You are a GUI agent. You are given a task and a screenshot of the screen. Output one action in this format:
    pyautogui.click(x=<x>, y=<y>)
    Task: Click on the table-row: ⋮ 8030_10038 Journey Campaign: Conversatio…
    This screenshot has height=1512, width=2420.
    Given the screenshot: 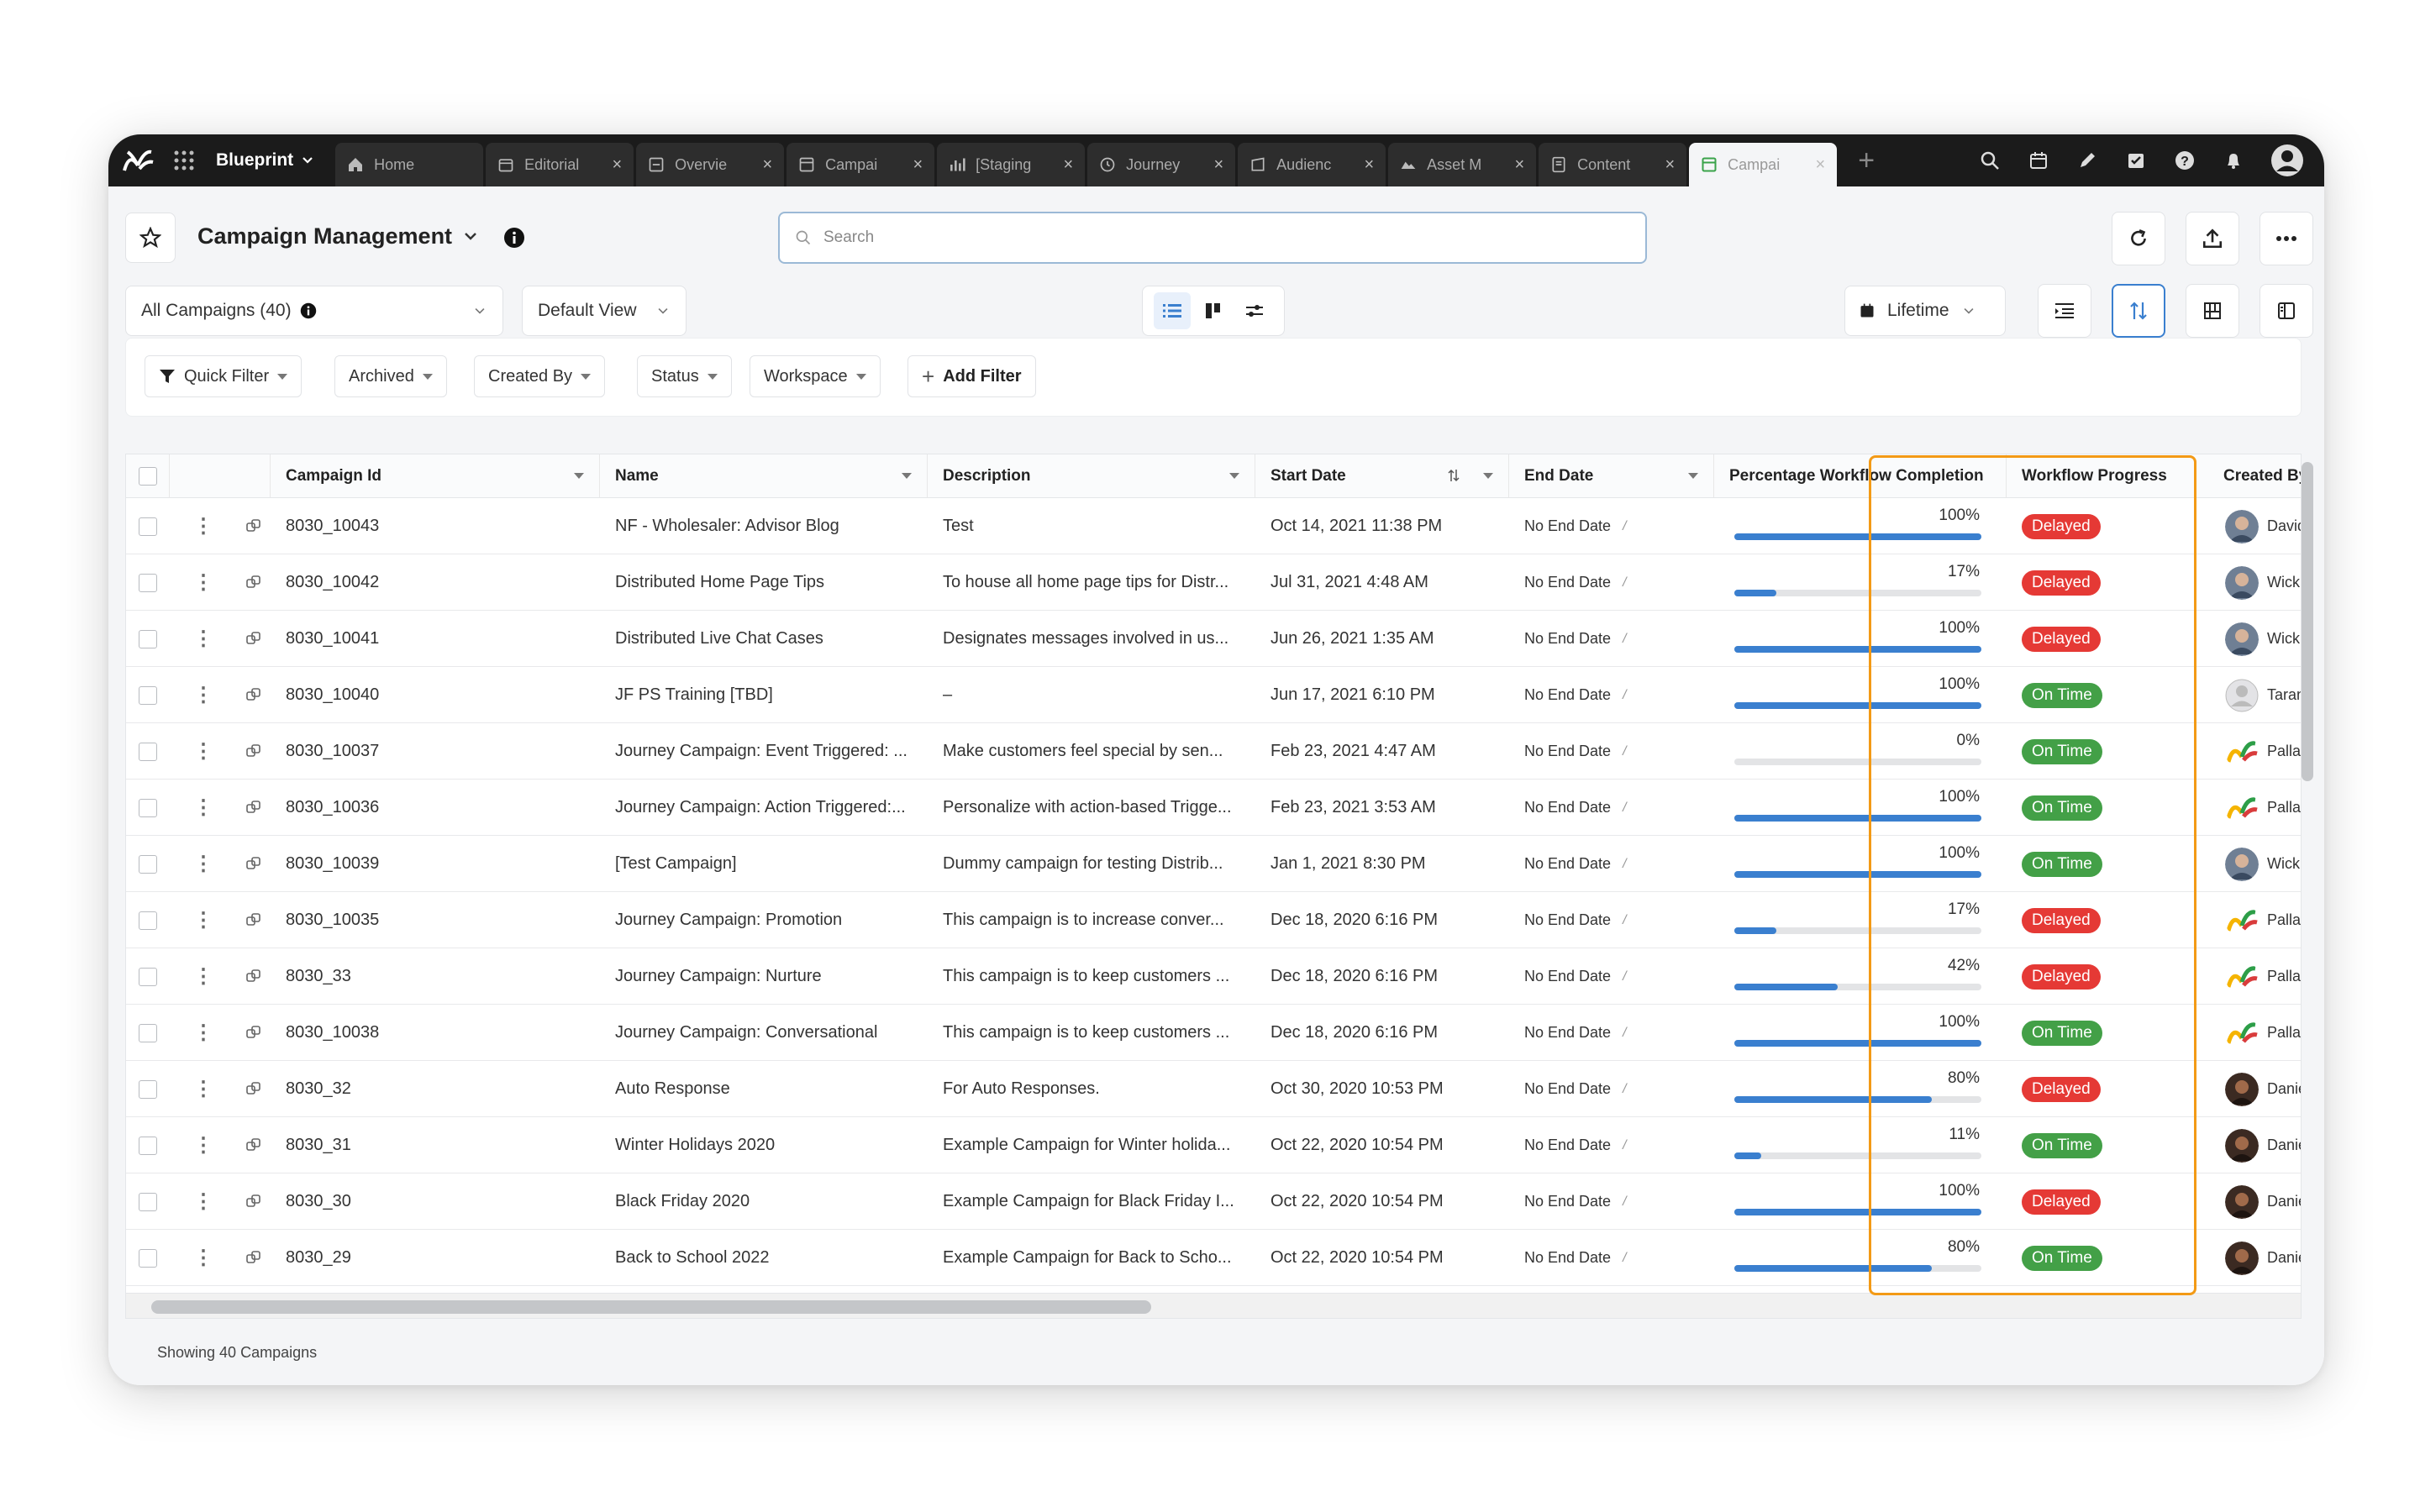 What is the action you would take?
    pyautogui.click(x=1213, y=1033)
    